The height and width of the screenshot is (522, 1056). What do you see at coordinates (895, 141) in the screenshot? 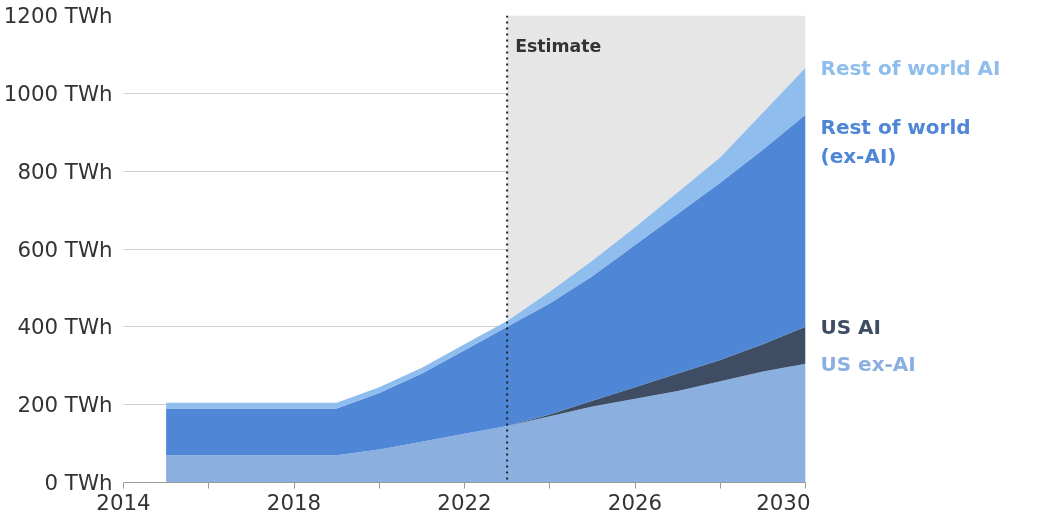
I see `series-label: Rest of world (ex-AI)` at bounding box center [895, 141].